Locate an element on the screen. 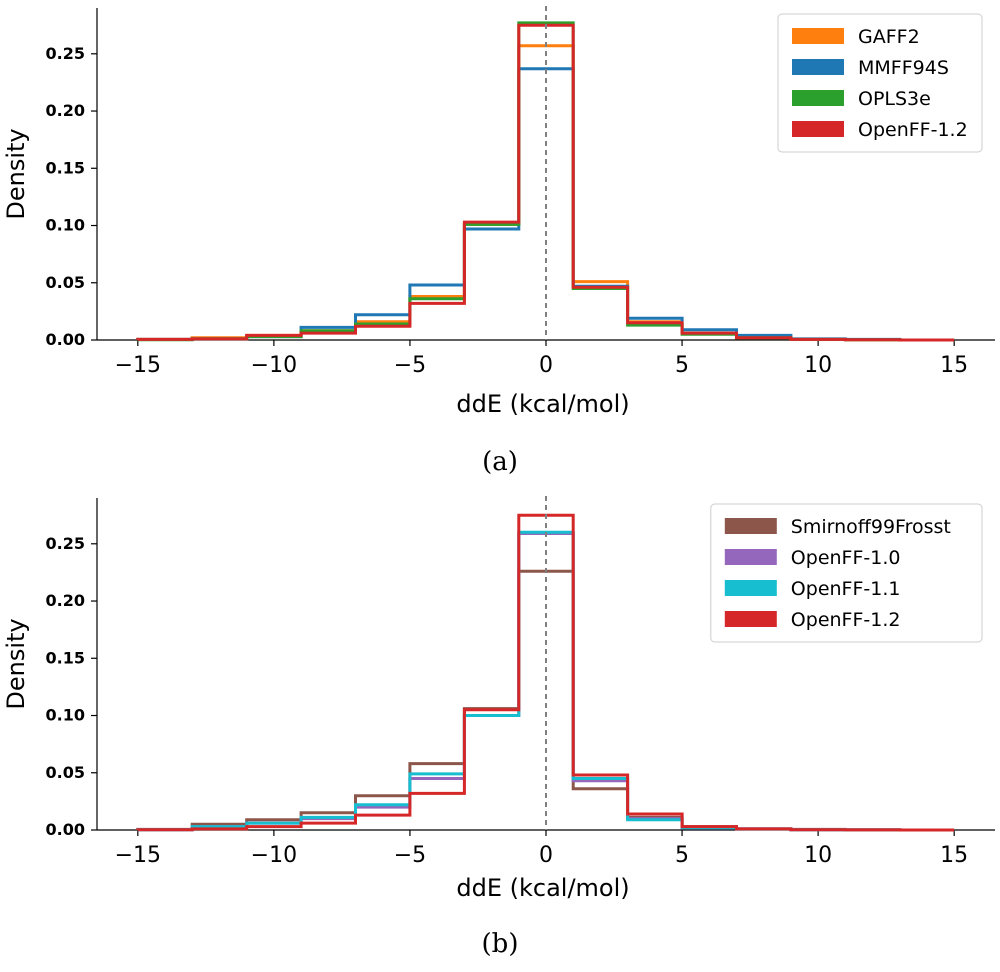  chart-1-x-tick-label: −5 is located at coordinates (410, 855).